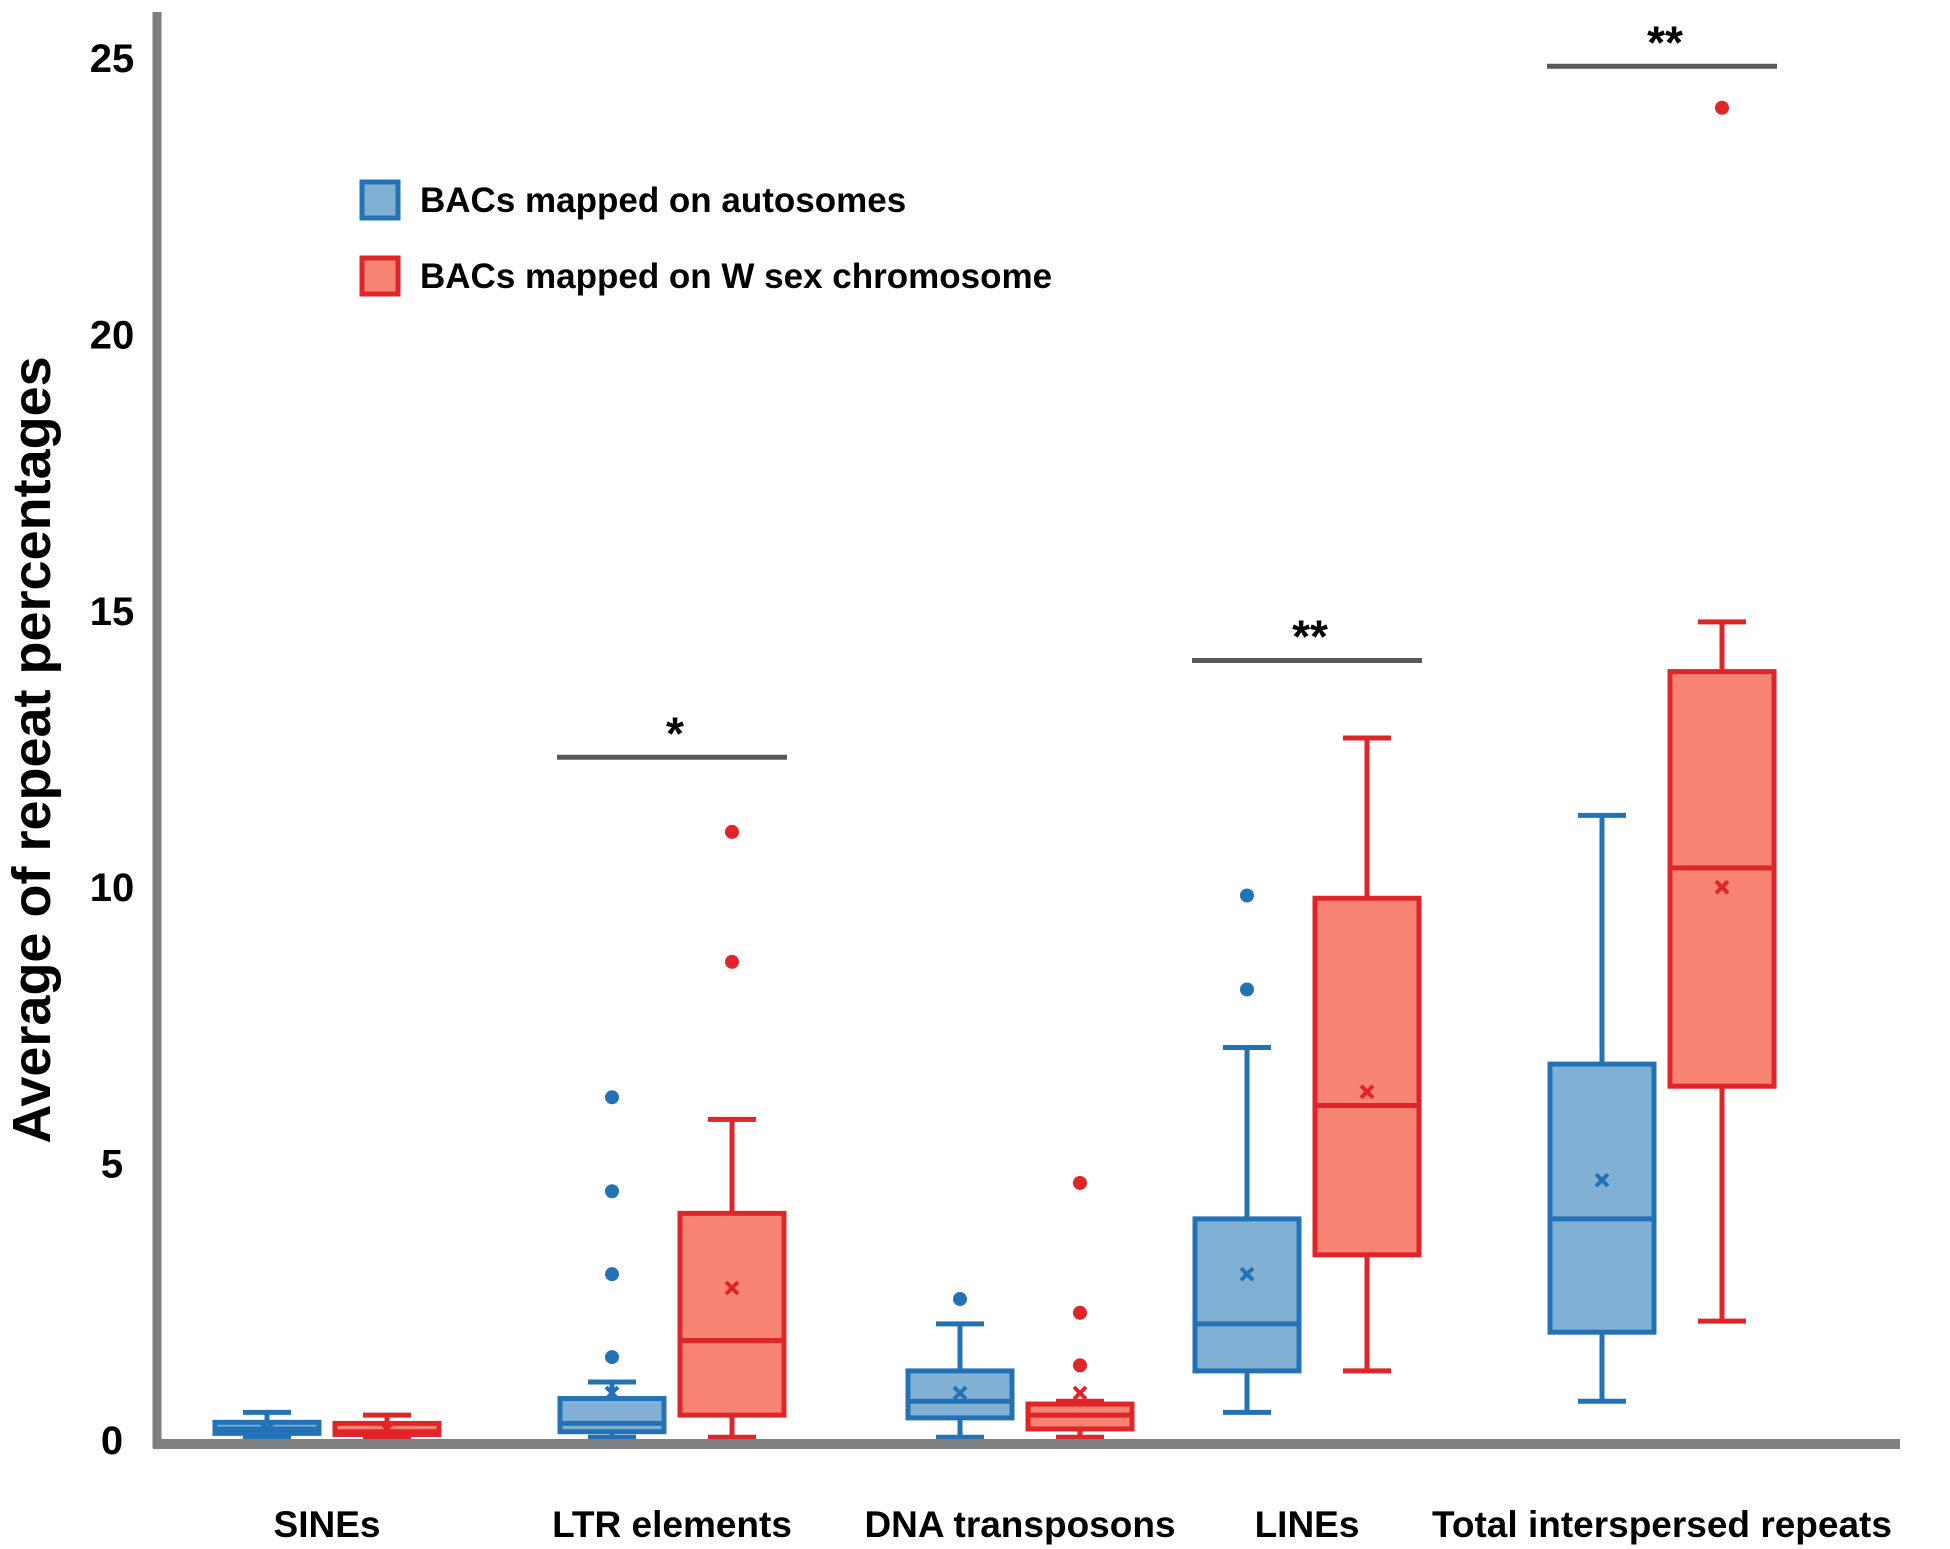 The image size is (1950, 1549). Describe the element at coordinates (327, 1524) in the screenshot. I see `x-tick-label-sines: SINEs` at that location.